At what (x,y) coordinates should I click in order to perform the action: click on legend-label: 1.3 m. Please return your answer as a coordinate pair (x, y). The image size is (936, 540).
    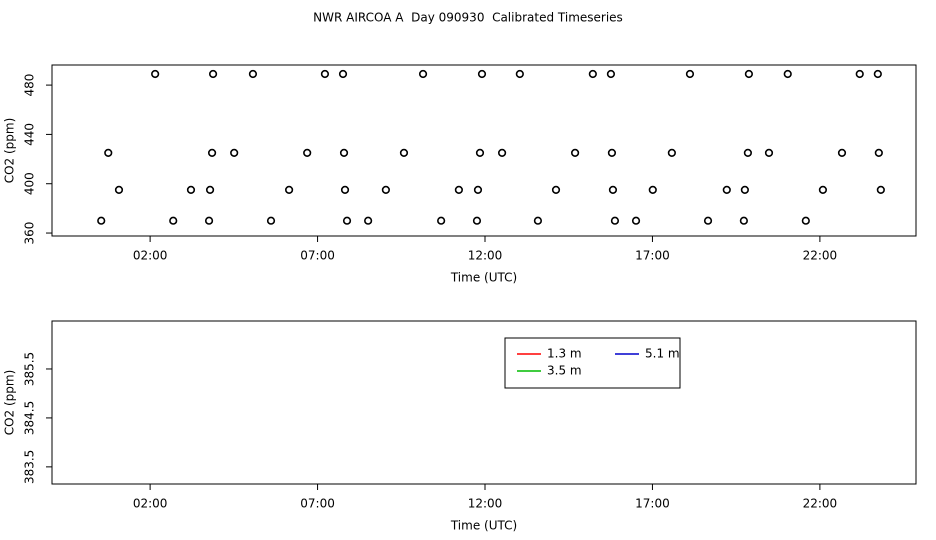
    Looking at the image, I should click on (564, 354).